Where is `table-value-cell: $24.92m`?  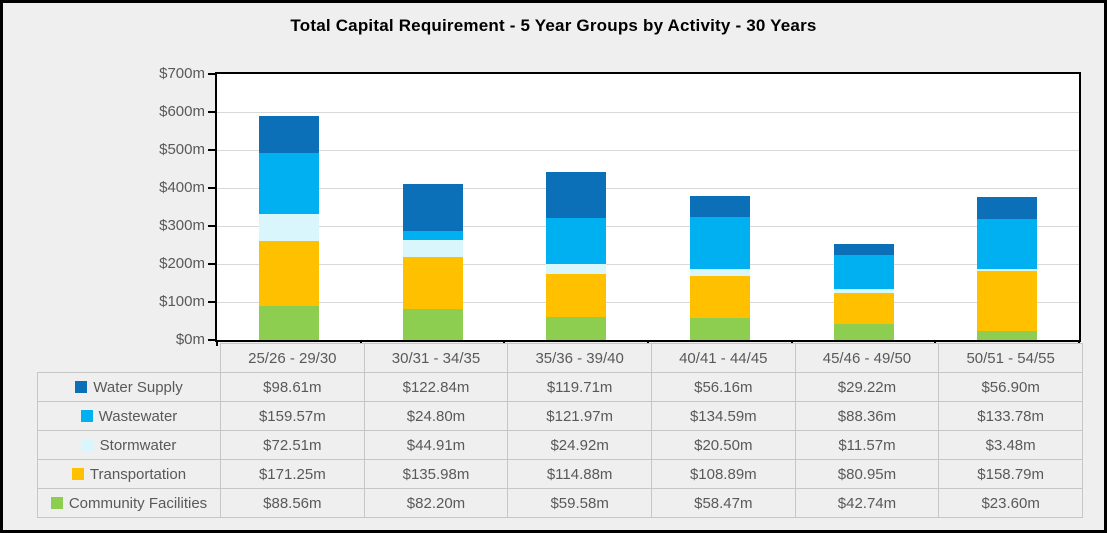 table-value-cell: $24.92m is located at coordinates (579, 445).